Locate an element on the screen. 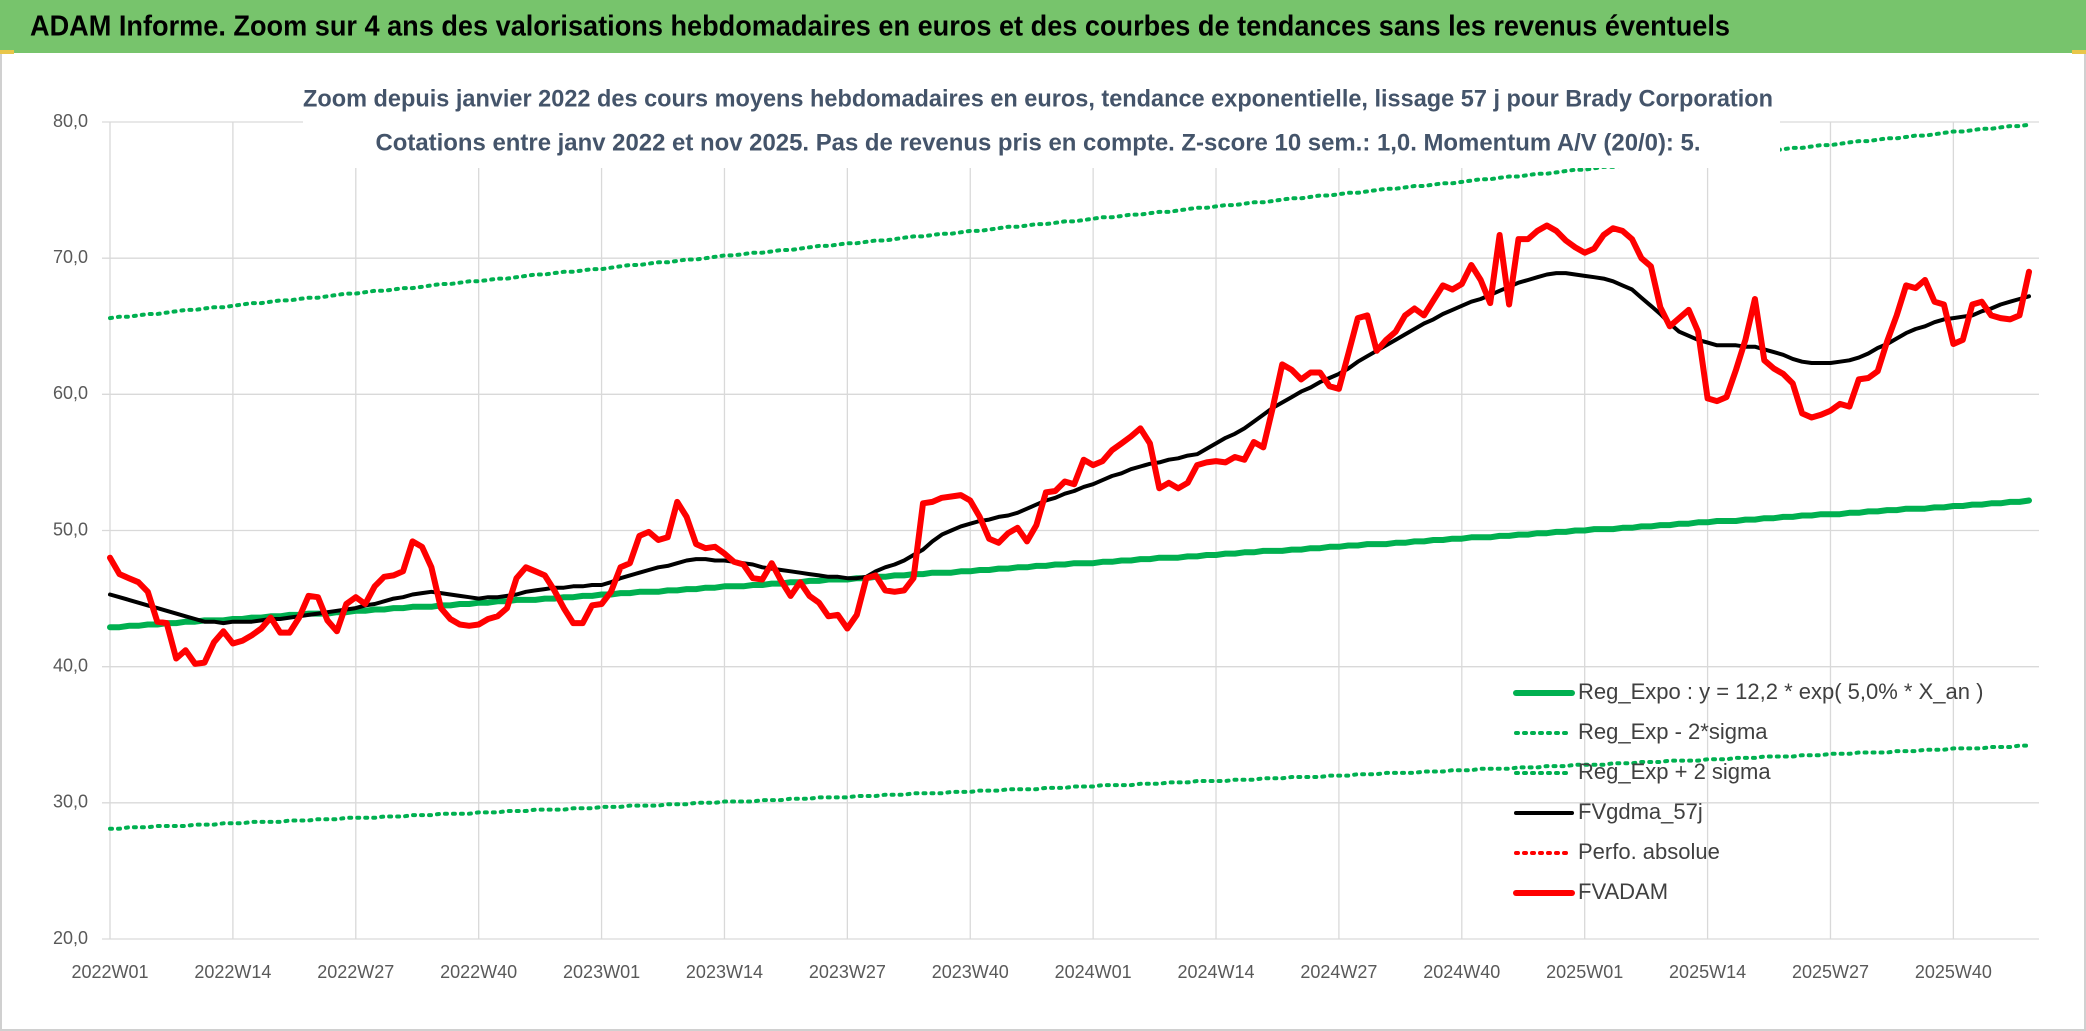  x-tick-label: 2023W01 is located at coordinates (601, 972).